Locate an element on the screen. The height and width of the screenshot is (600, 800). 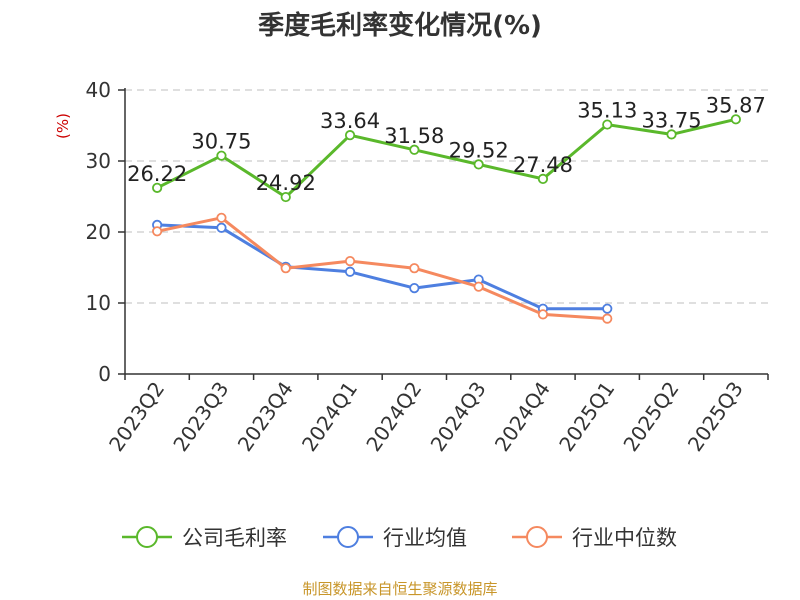
source-note: 制图数据来自恒生聚源数据库 is located at coordinates (399, 589).